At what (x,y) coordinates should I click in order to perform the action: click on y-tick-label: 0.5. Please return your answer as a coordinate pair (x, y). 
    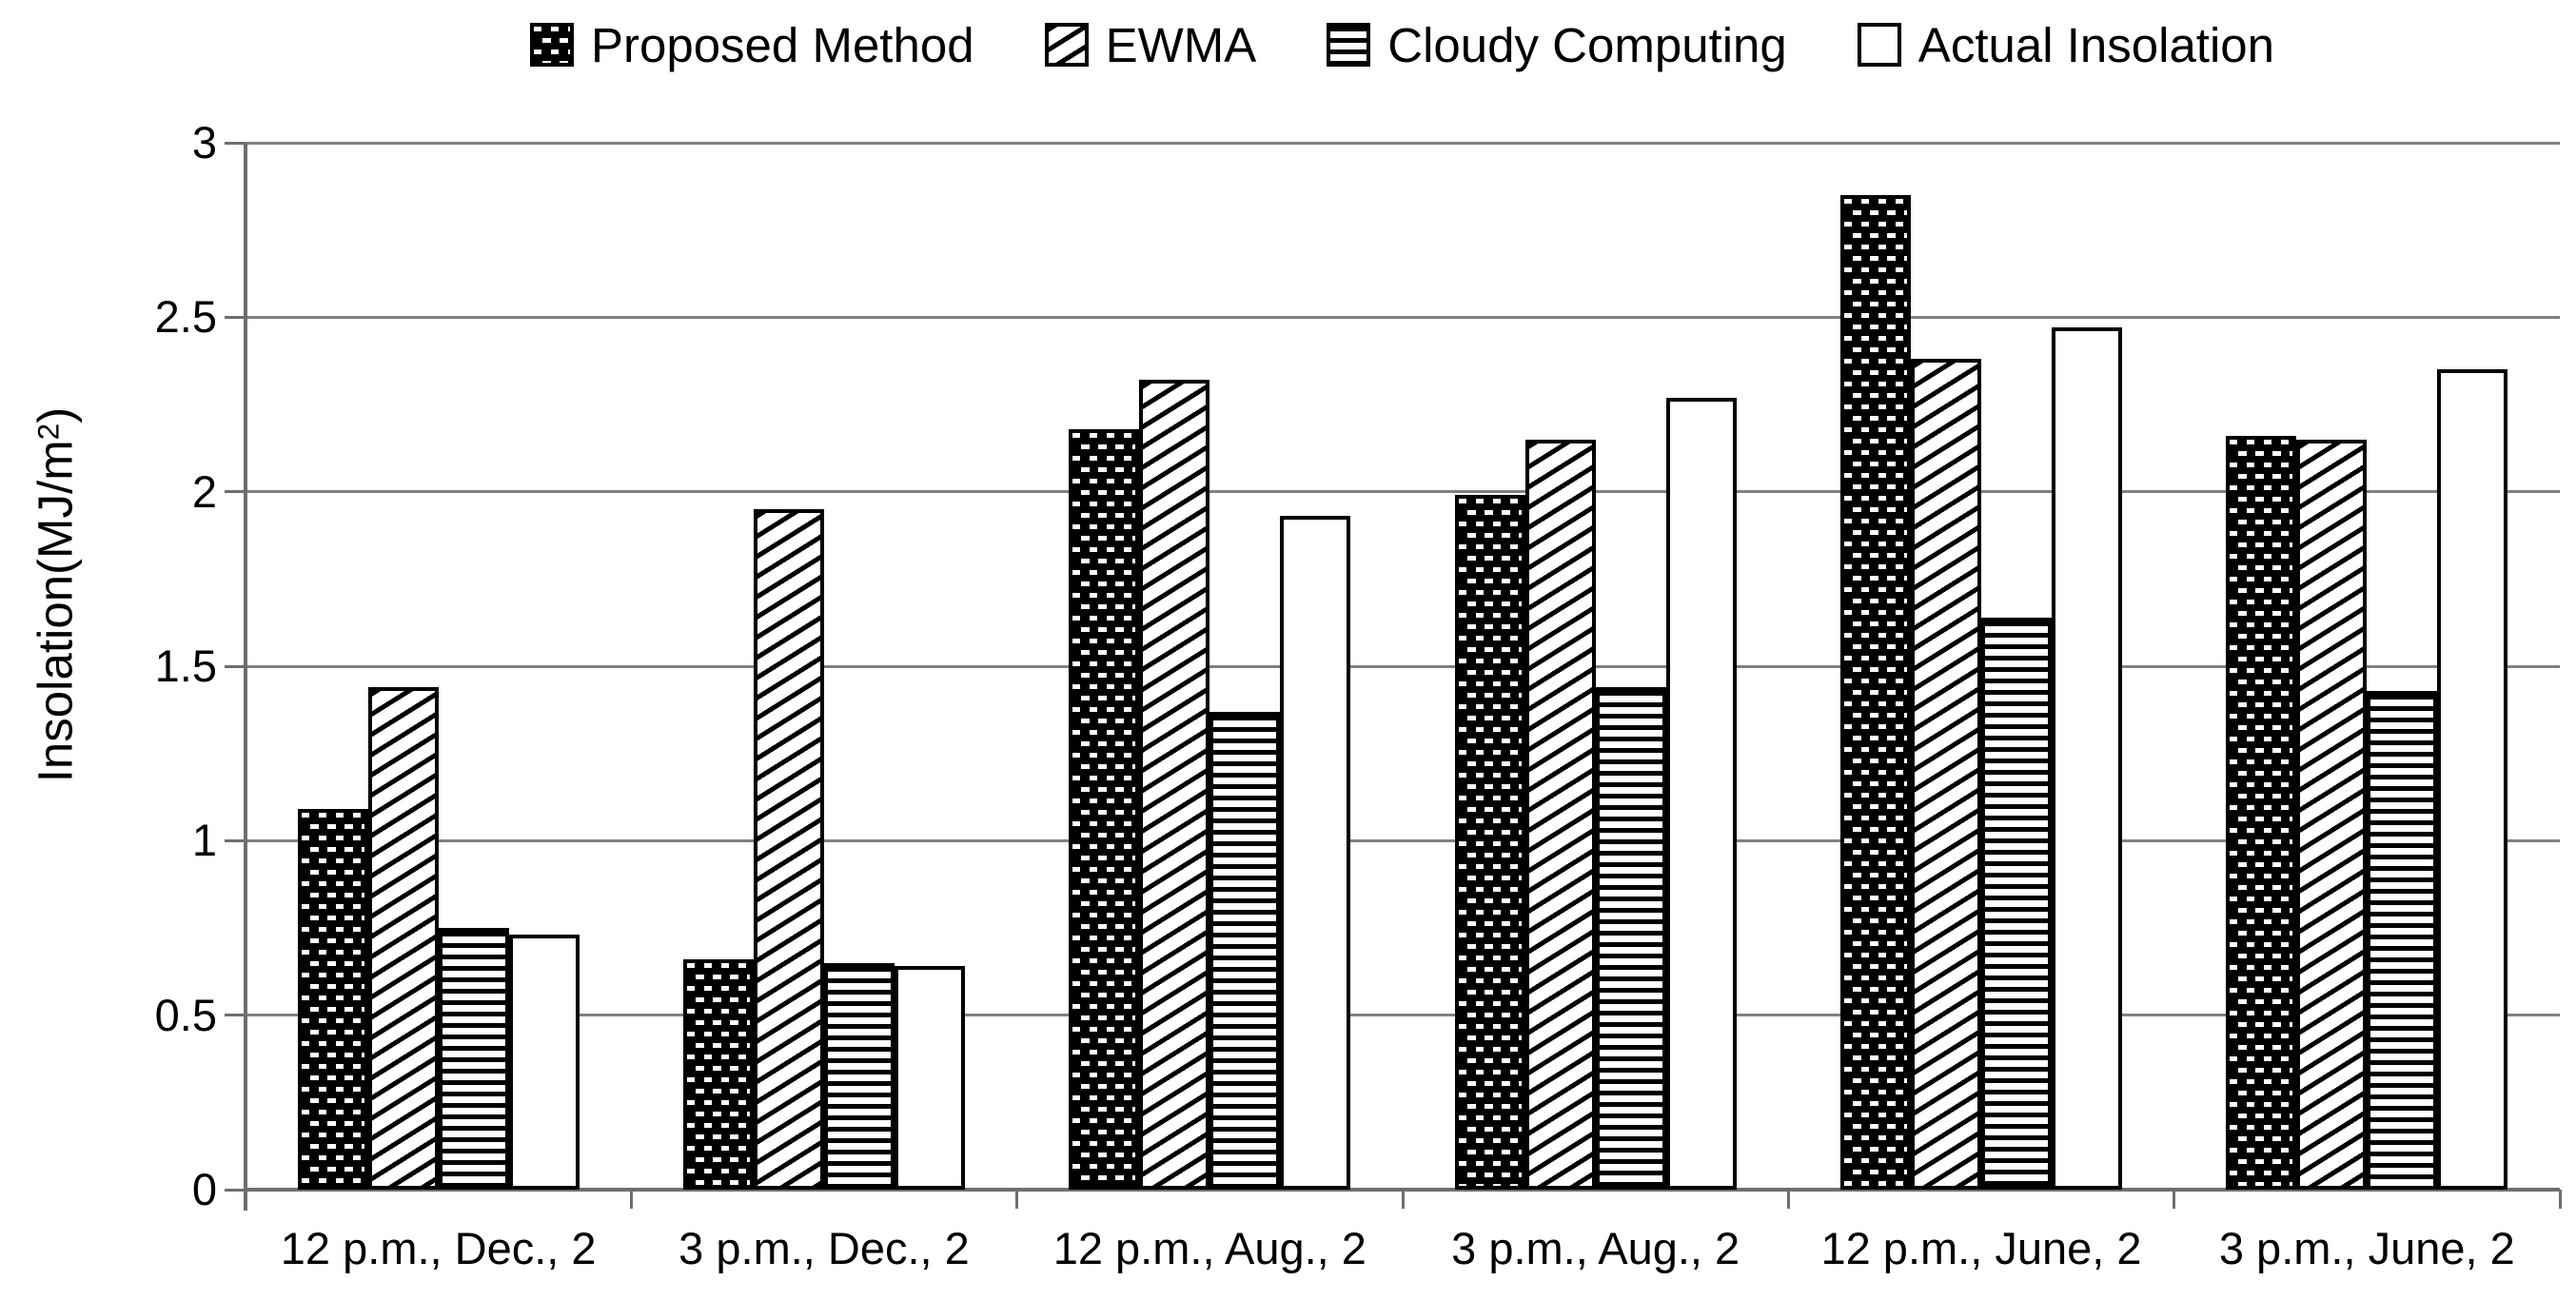
    Looking at the image, I should click on (185, 1014).